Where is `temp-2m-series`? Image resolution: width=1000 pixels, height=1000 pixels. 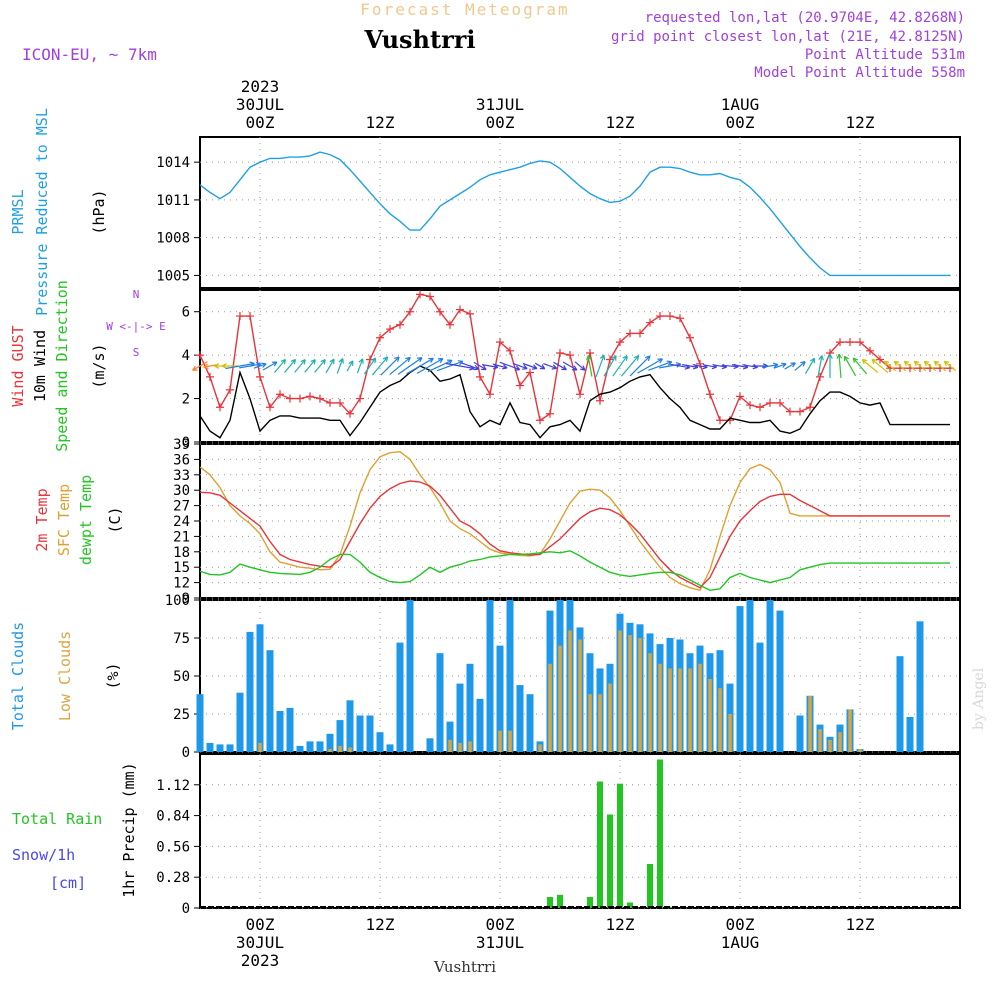
temp-2m-series is located at coordinates (574, 534).